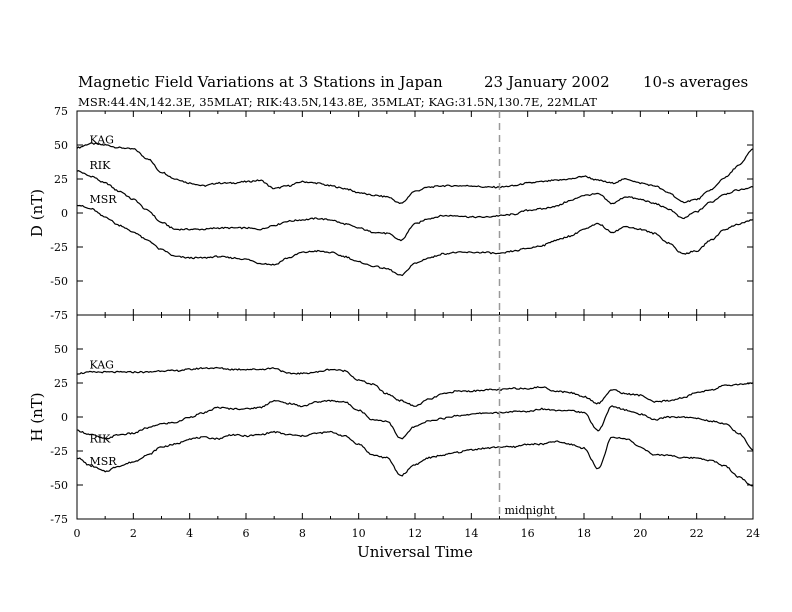  Describe the element at coordinates (133, 533) in the screenshot. I see `x-tick-label: 2` at that location.